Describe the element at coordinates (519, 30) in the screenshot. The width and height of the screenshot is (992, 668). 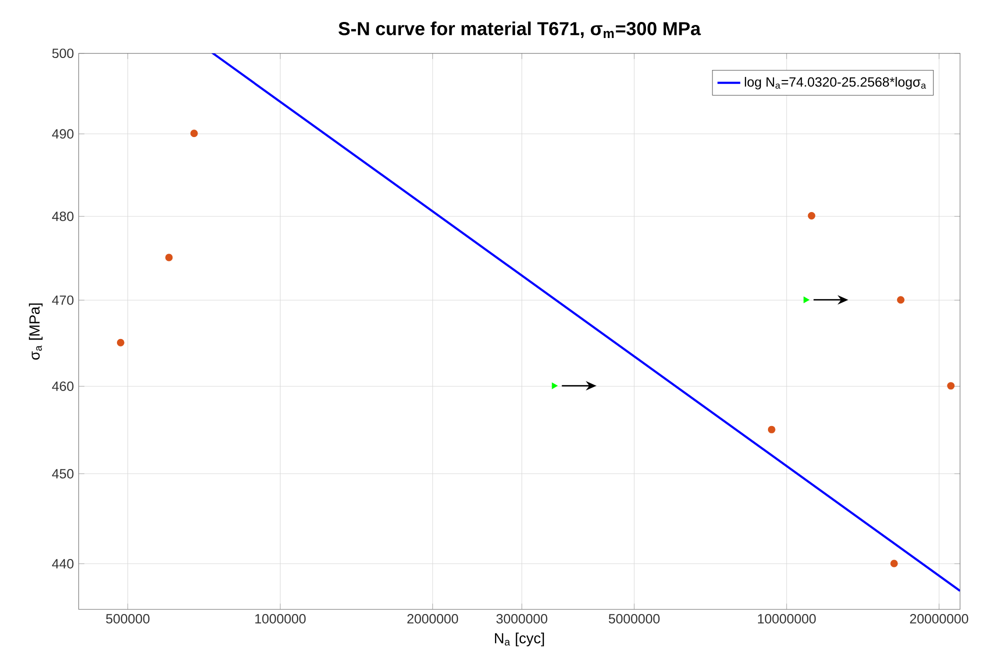
I see `chart-title: S-N curve for material T671, σ$_{m}$=300 MPa` at that location.